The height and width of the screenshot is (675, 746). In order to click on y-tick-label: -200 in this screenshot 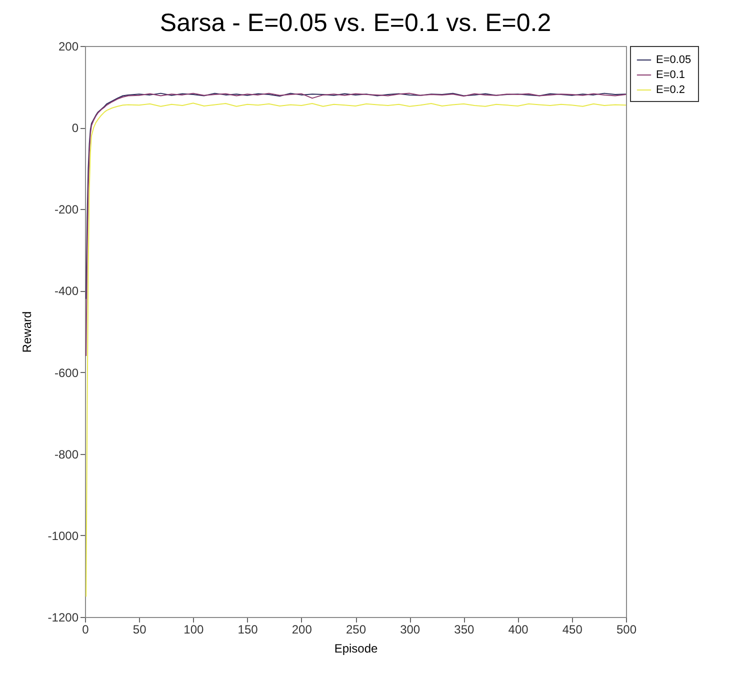, I will do `click(66, 209)`.